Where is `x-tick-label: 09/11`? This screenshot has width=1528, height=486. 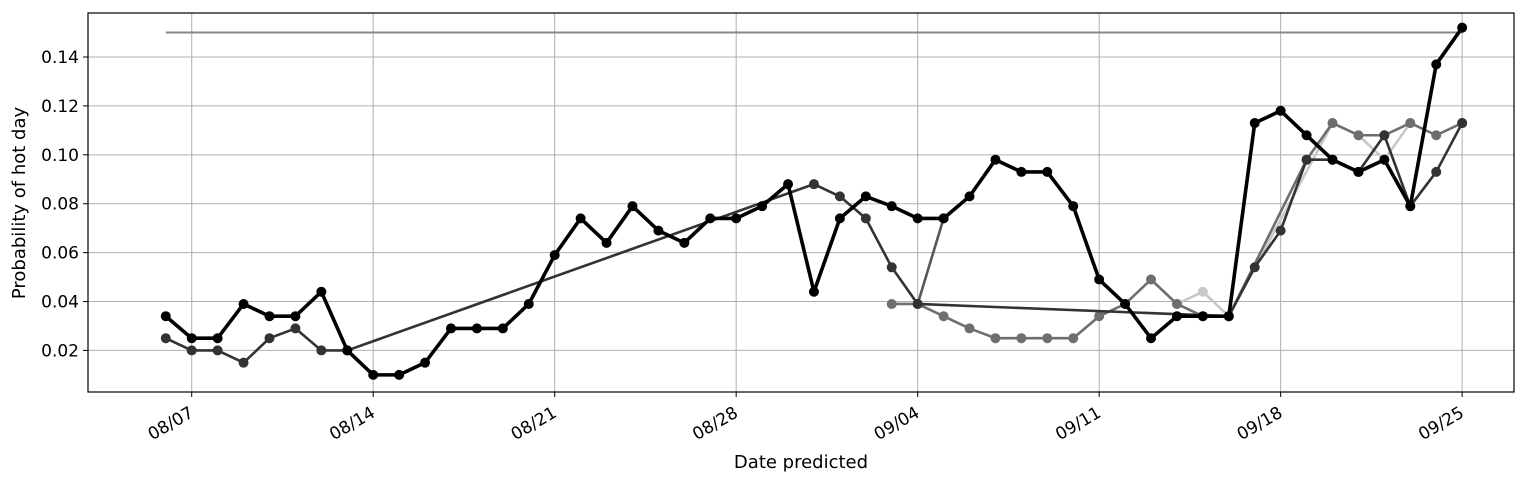 x-tick-label: 09/11 is located at coordinates (1078, 424).